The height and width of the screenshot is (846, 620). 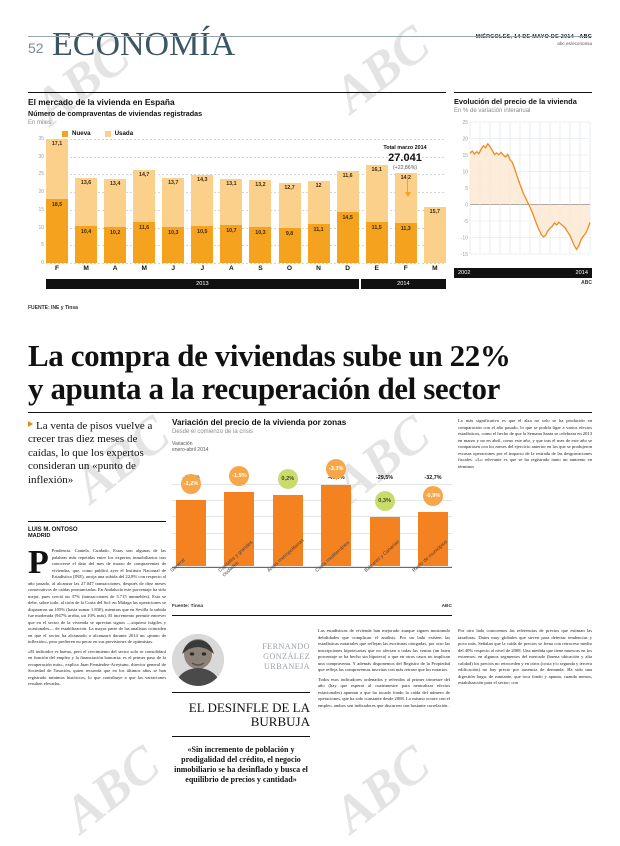 I want to click on chart-source: Fuente: Tinsa, so click(x=188, y=606).